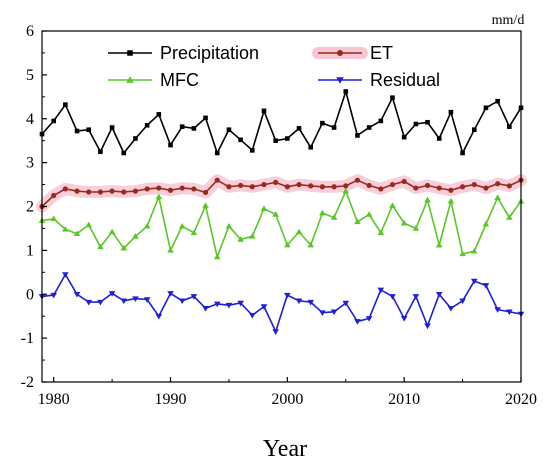 The image size is (550, 467). Describe the element at coordinates (27, 382) in the screenshot. I see `y-tick-label: -2` at that location.